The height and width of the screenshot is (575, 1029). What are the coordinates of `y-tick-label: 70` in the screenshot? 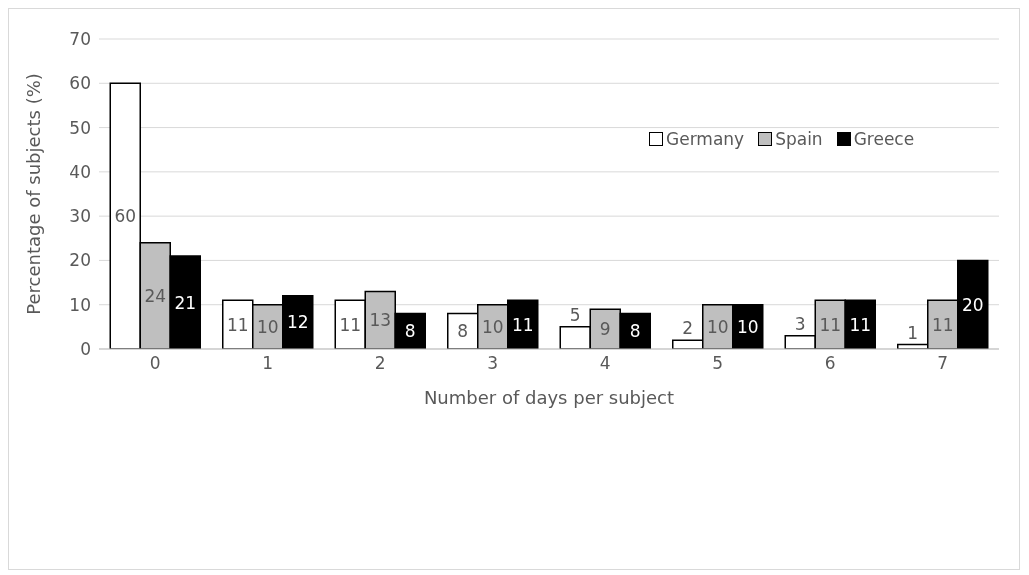 It's located at (80, 39).